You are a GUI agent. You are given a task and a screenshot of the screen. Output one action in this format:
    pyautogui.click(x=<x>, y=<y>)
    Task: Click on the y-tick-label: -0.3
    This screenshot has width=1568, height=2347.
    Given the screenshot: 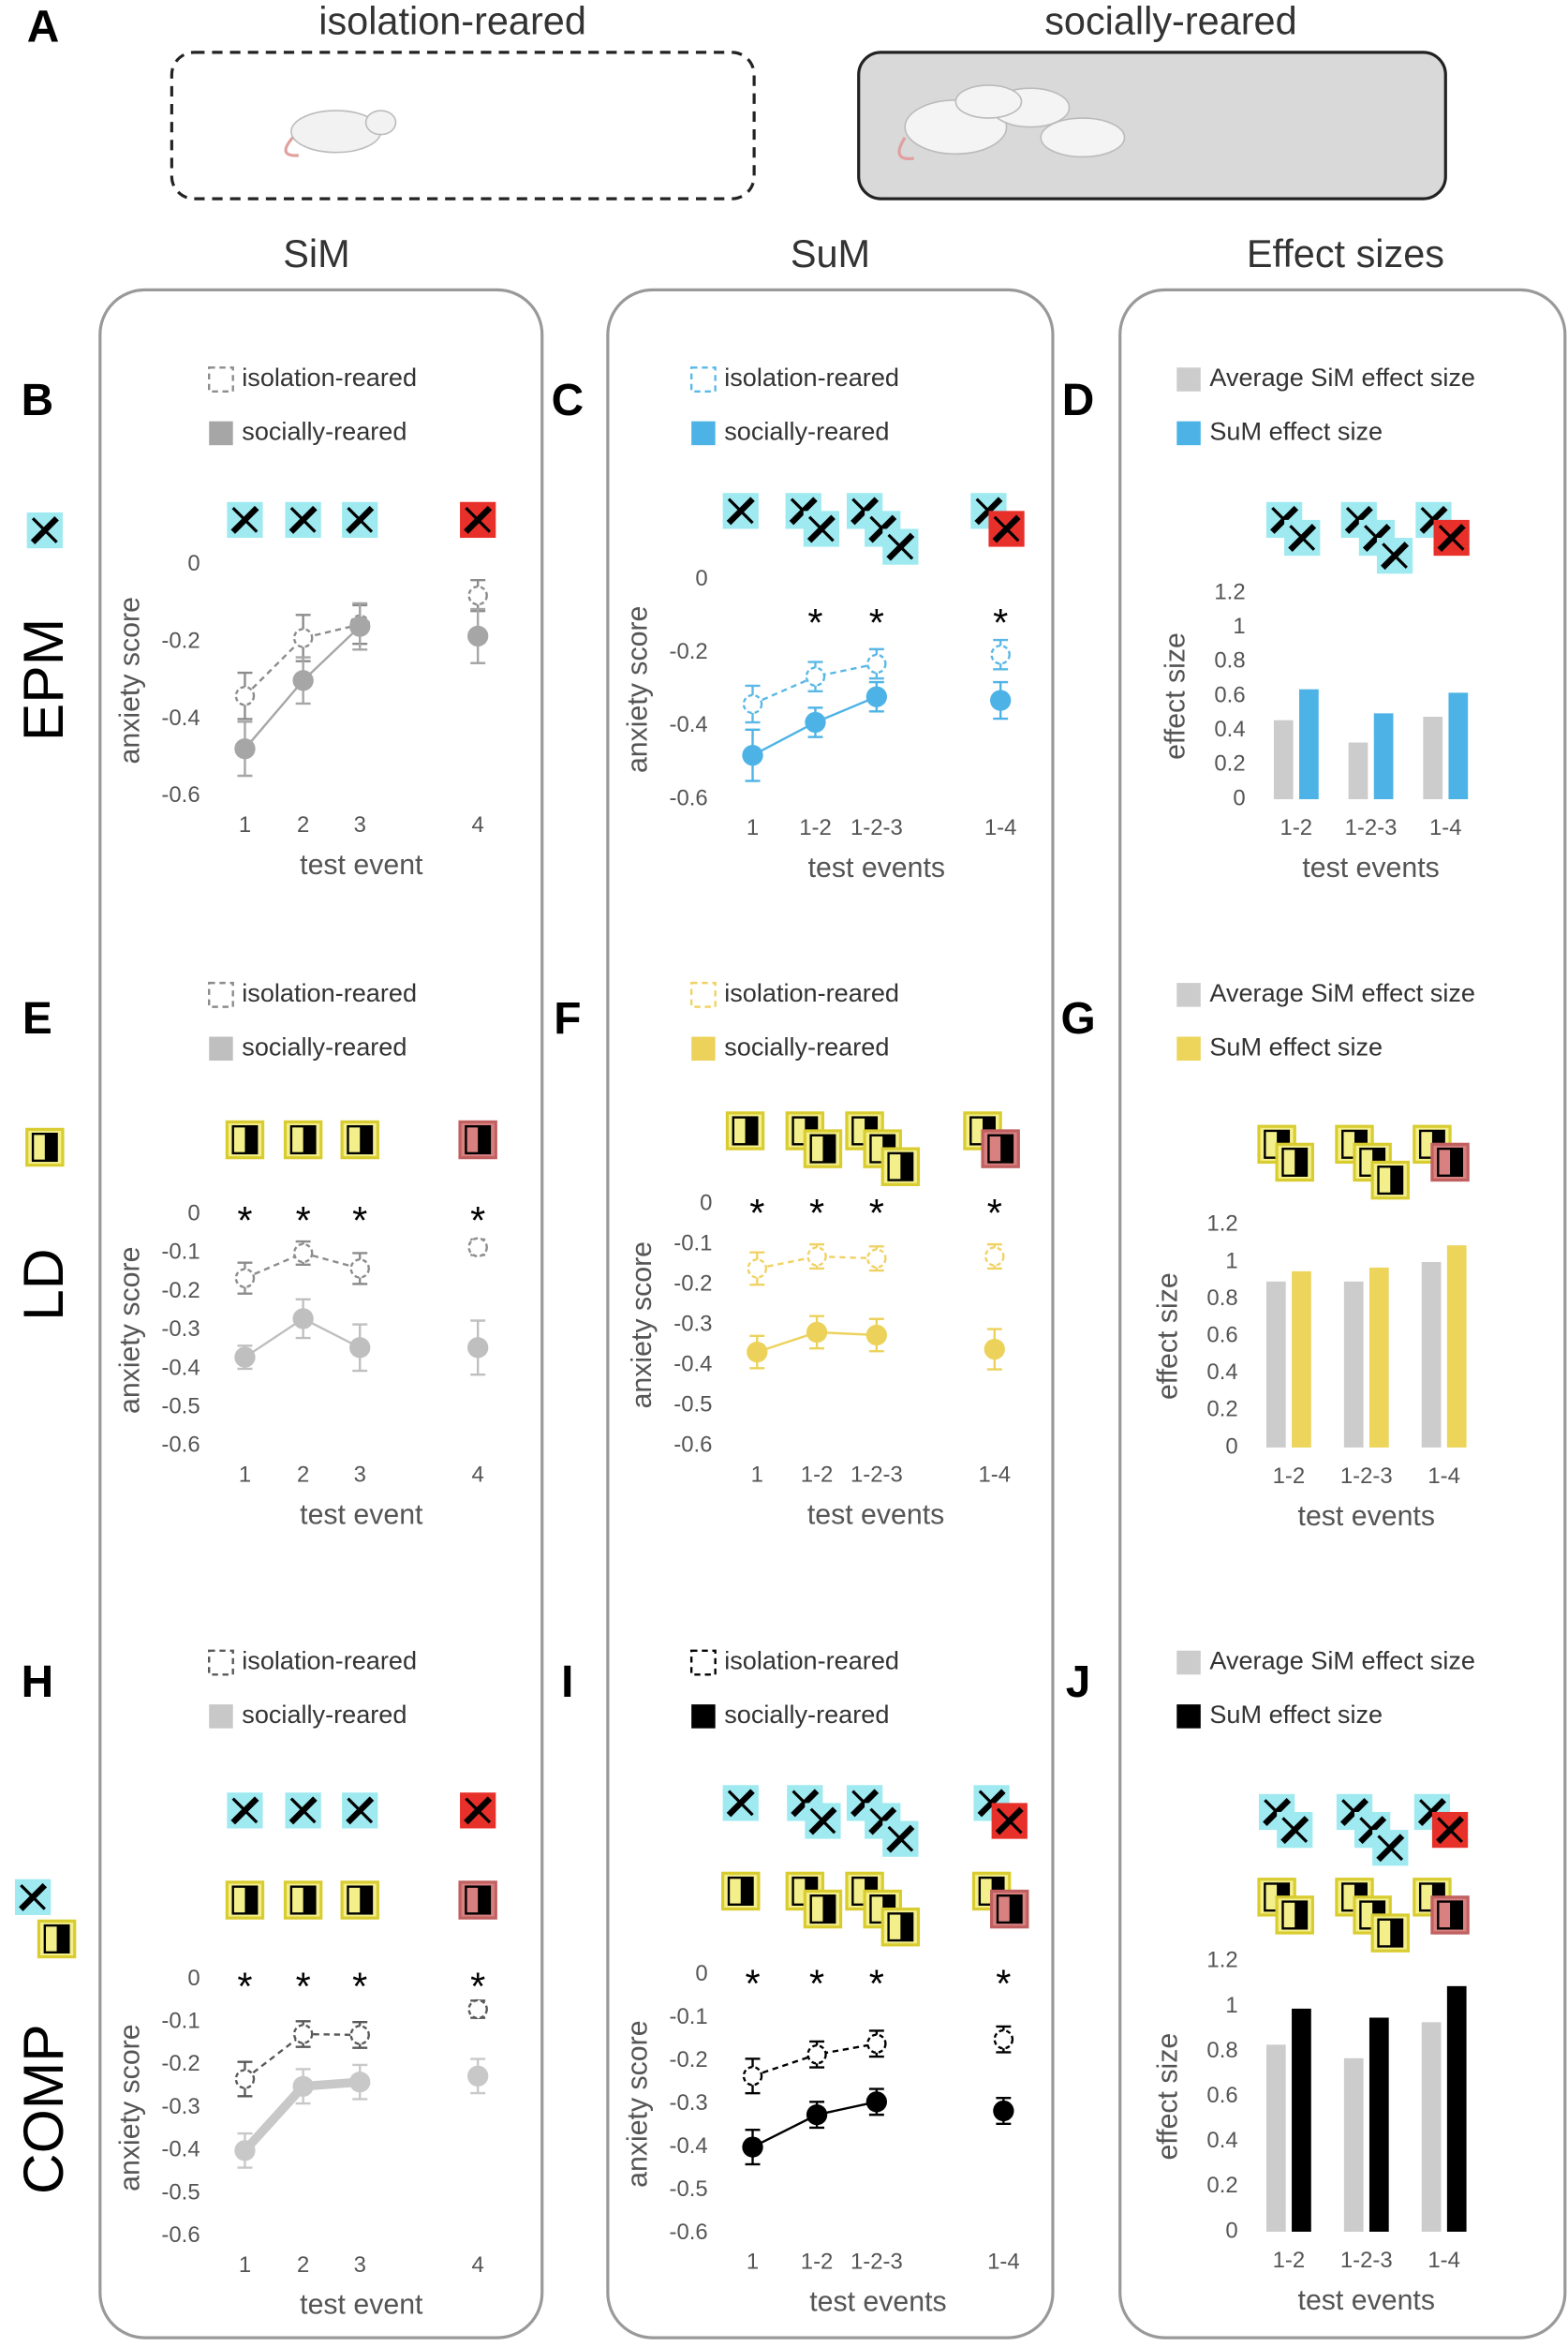 What is the action you would take?
    pyautogui.click(x=692, y=1325)
    